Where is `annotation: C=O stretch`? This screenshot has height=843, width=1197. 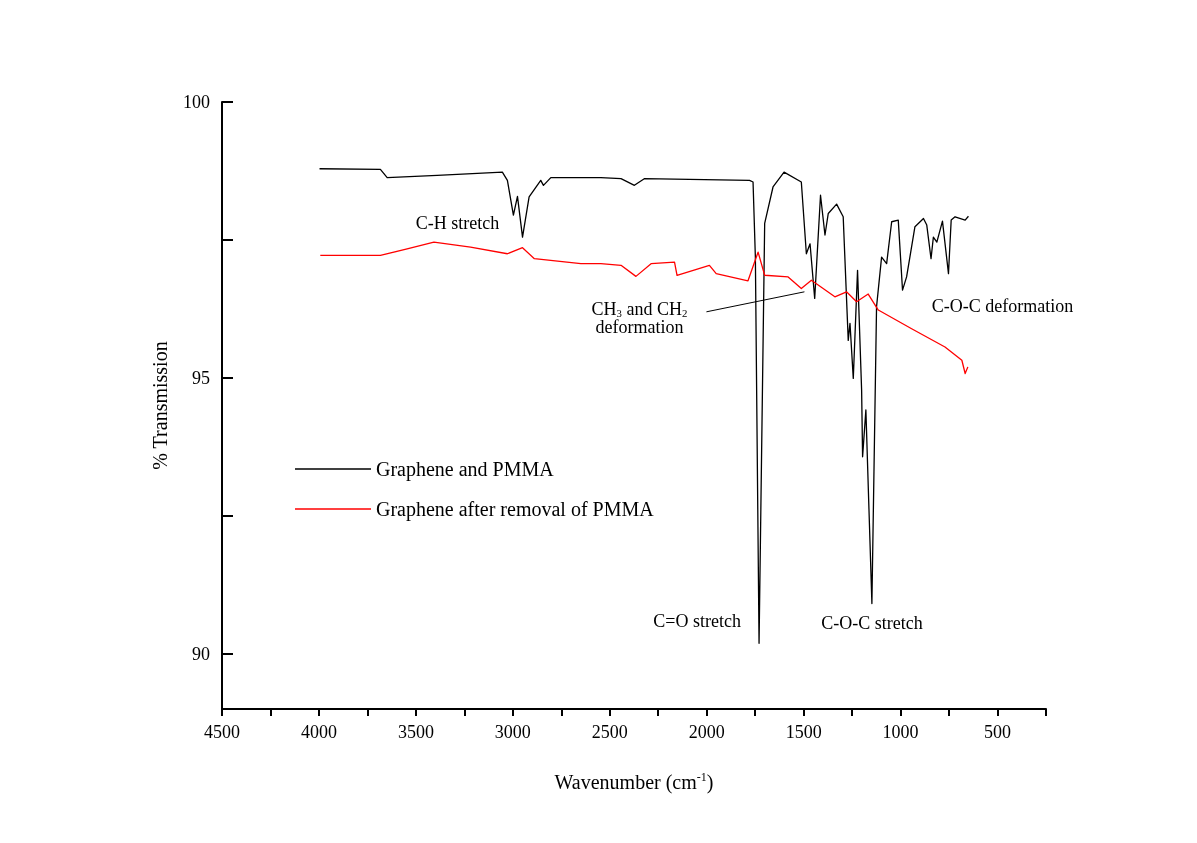 annotation: C=O stretch is located at coordinates (697, 621).